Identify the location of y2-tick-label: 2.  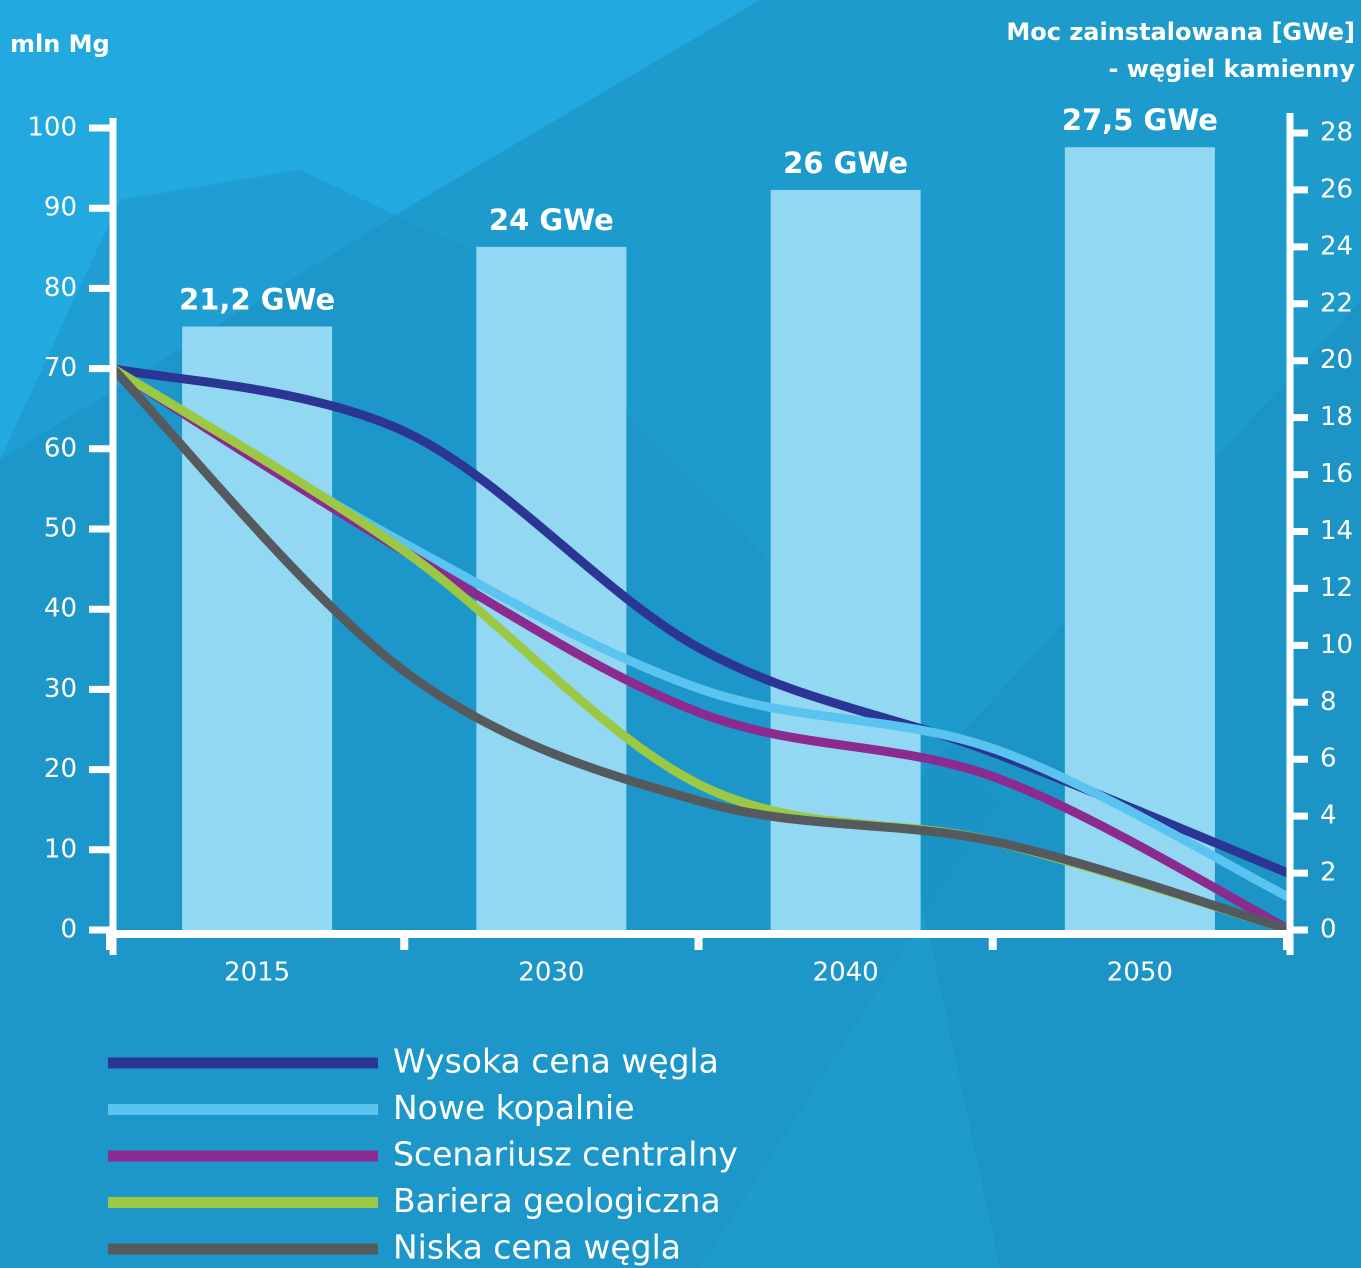
(1328, 873).